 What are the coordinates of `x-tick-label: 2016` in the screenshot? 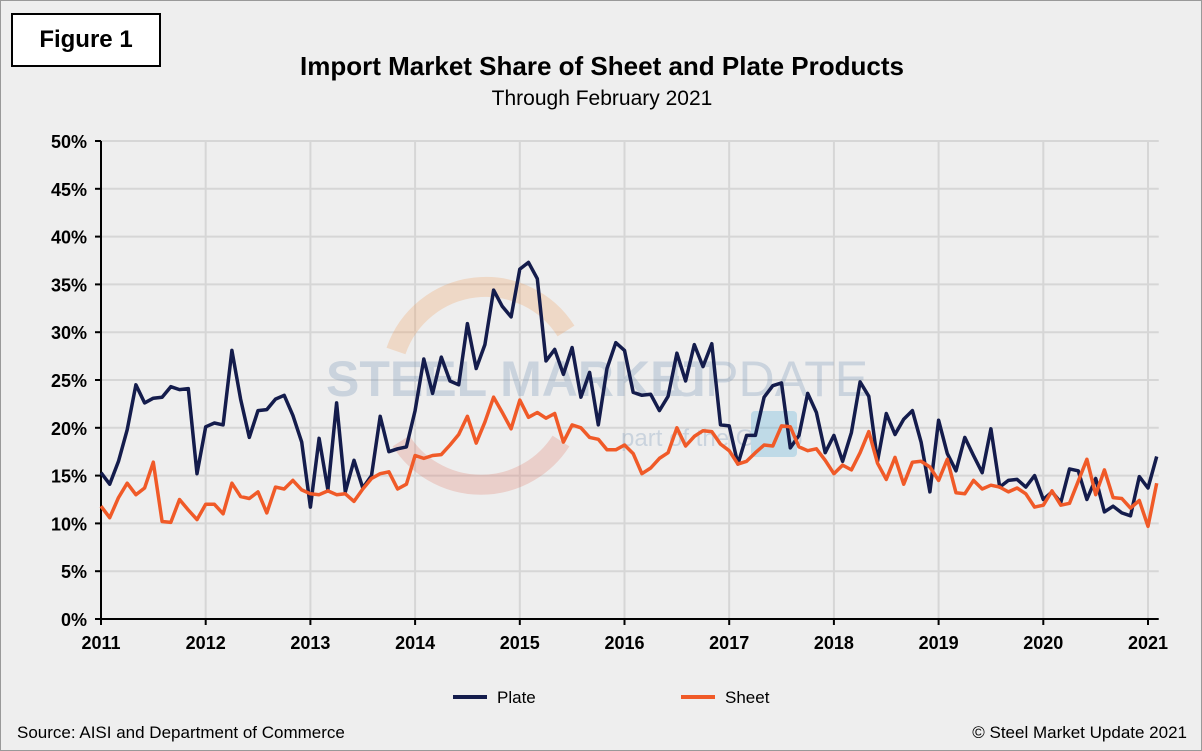 It's located at (624, 643).